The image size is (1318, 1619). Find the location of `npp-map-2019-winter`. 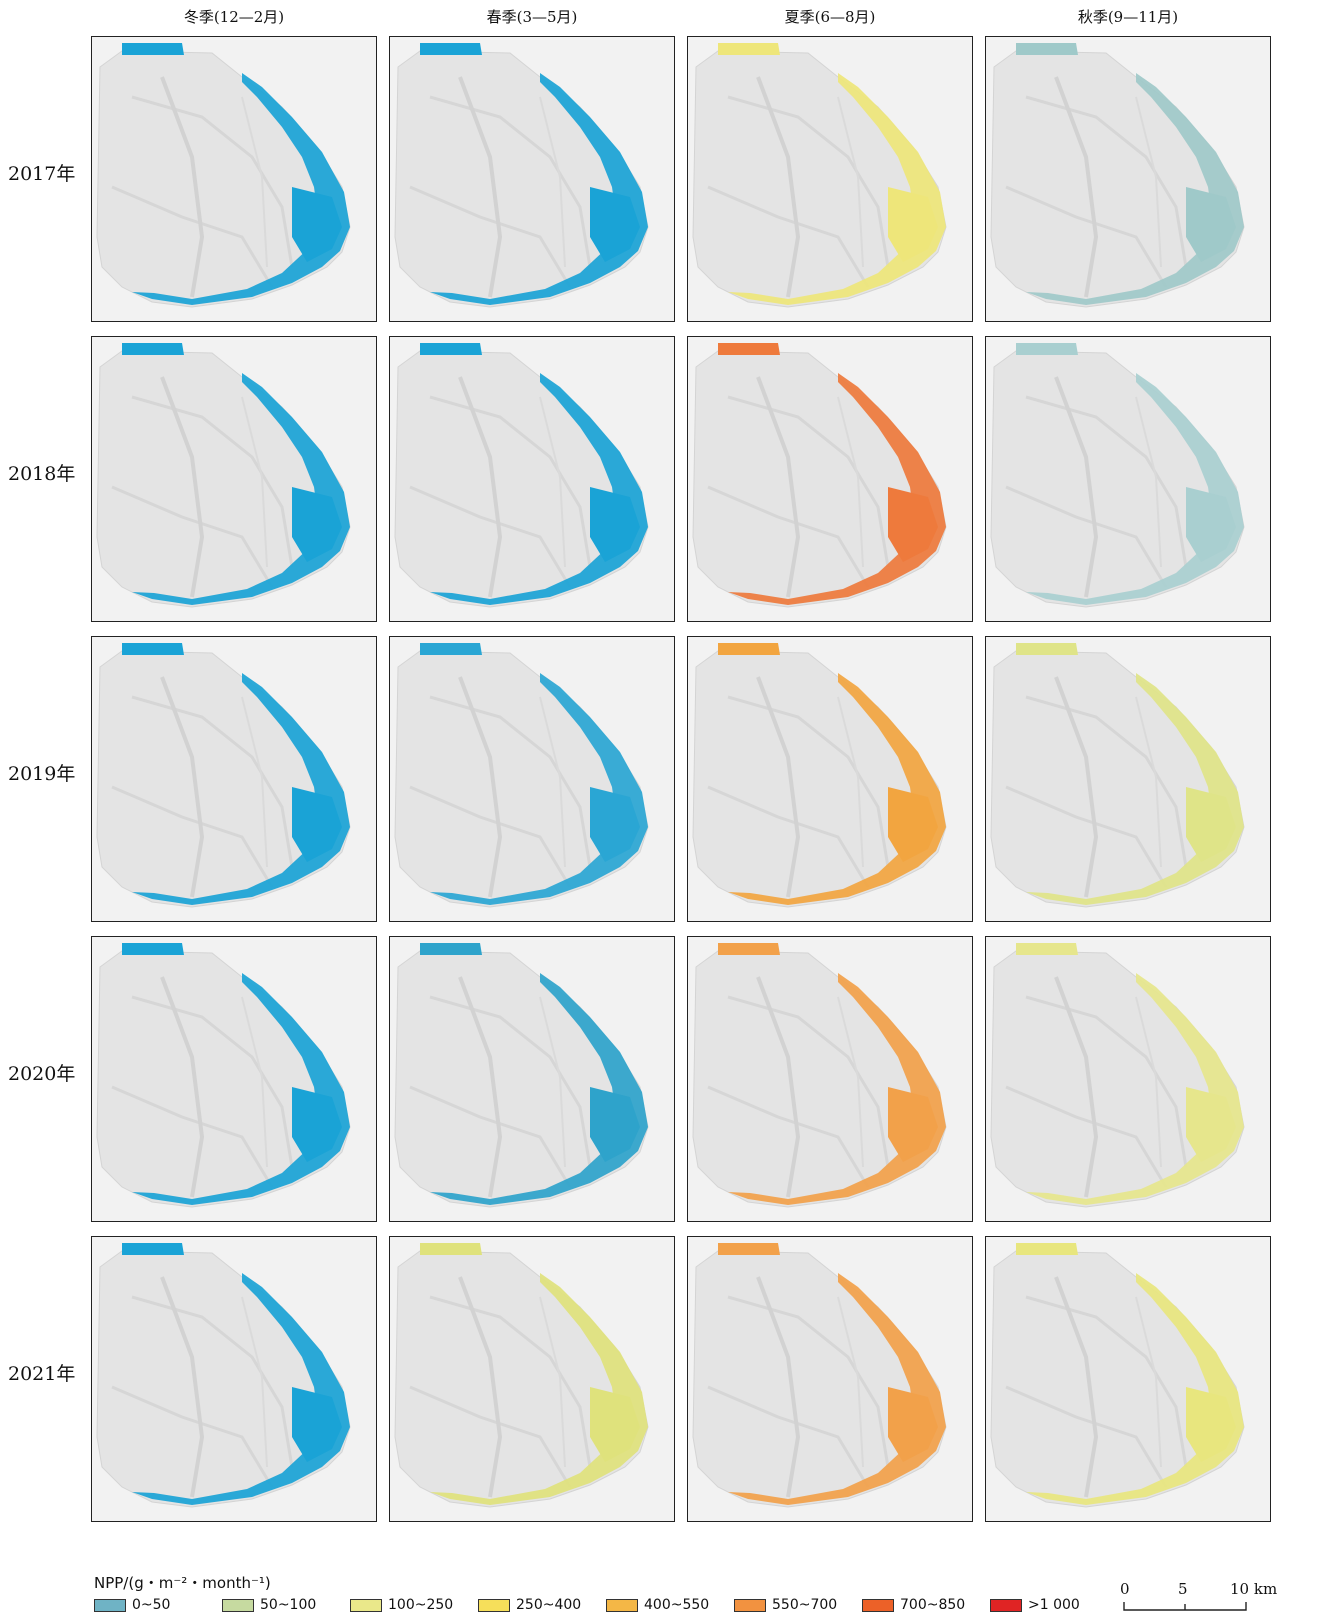

npp-map-2019-winter is located at coordinates (234, 779).